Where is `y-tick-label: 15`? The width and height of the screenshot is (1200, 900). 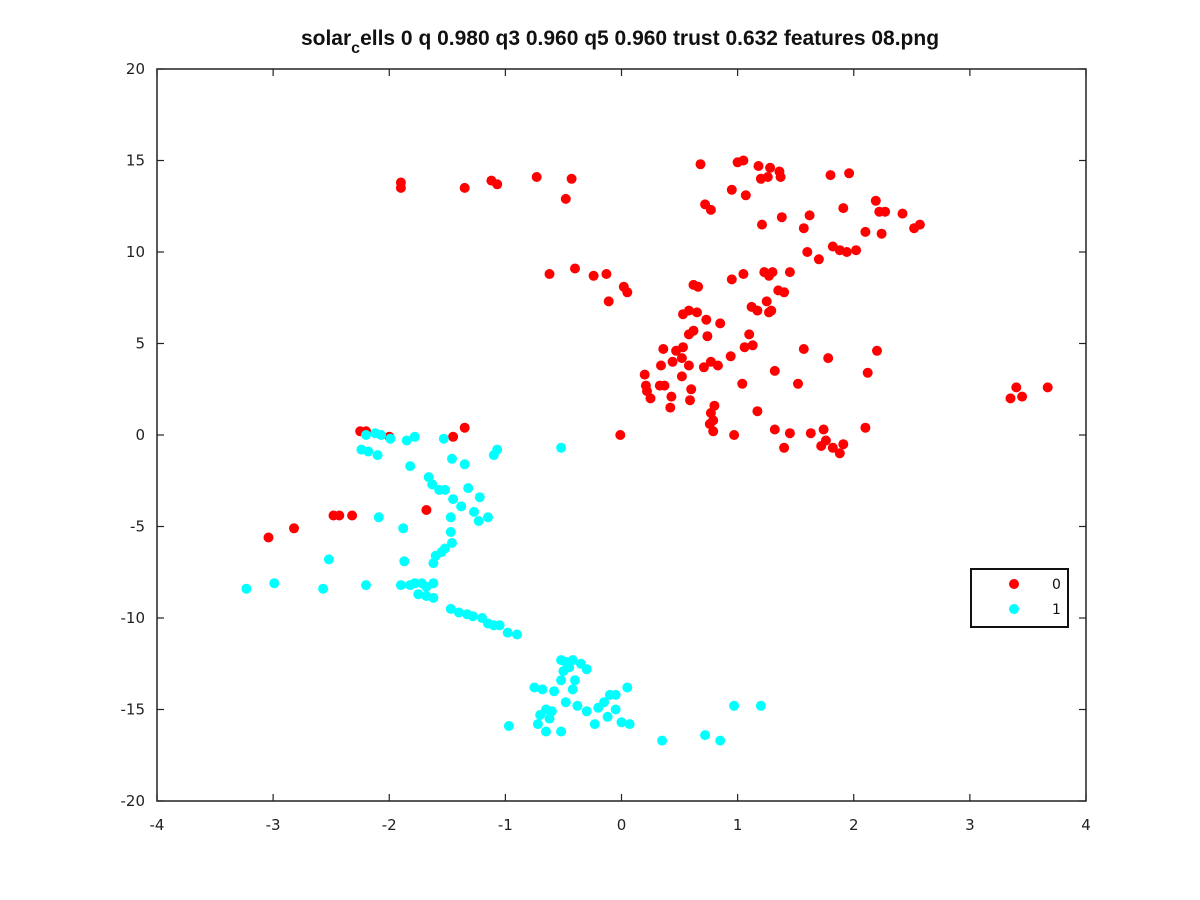
y-tick-label: 15 is located at coordinates (135, 161).